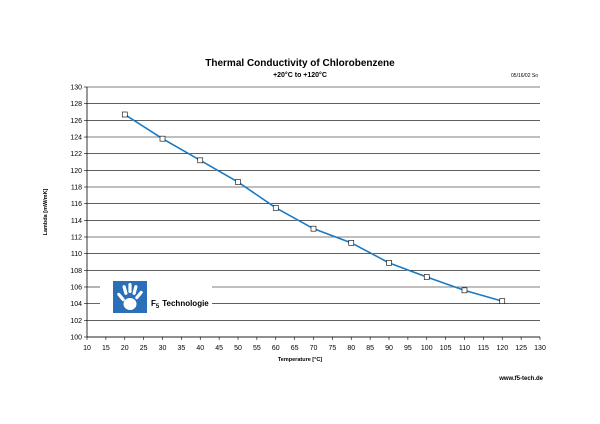  What do you see at coordinates (257, 348) in the screenshot?
I see `x-tick-label: 55` at bounding box center [257, 348].